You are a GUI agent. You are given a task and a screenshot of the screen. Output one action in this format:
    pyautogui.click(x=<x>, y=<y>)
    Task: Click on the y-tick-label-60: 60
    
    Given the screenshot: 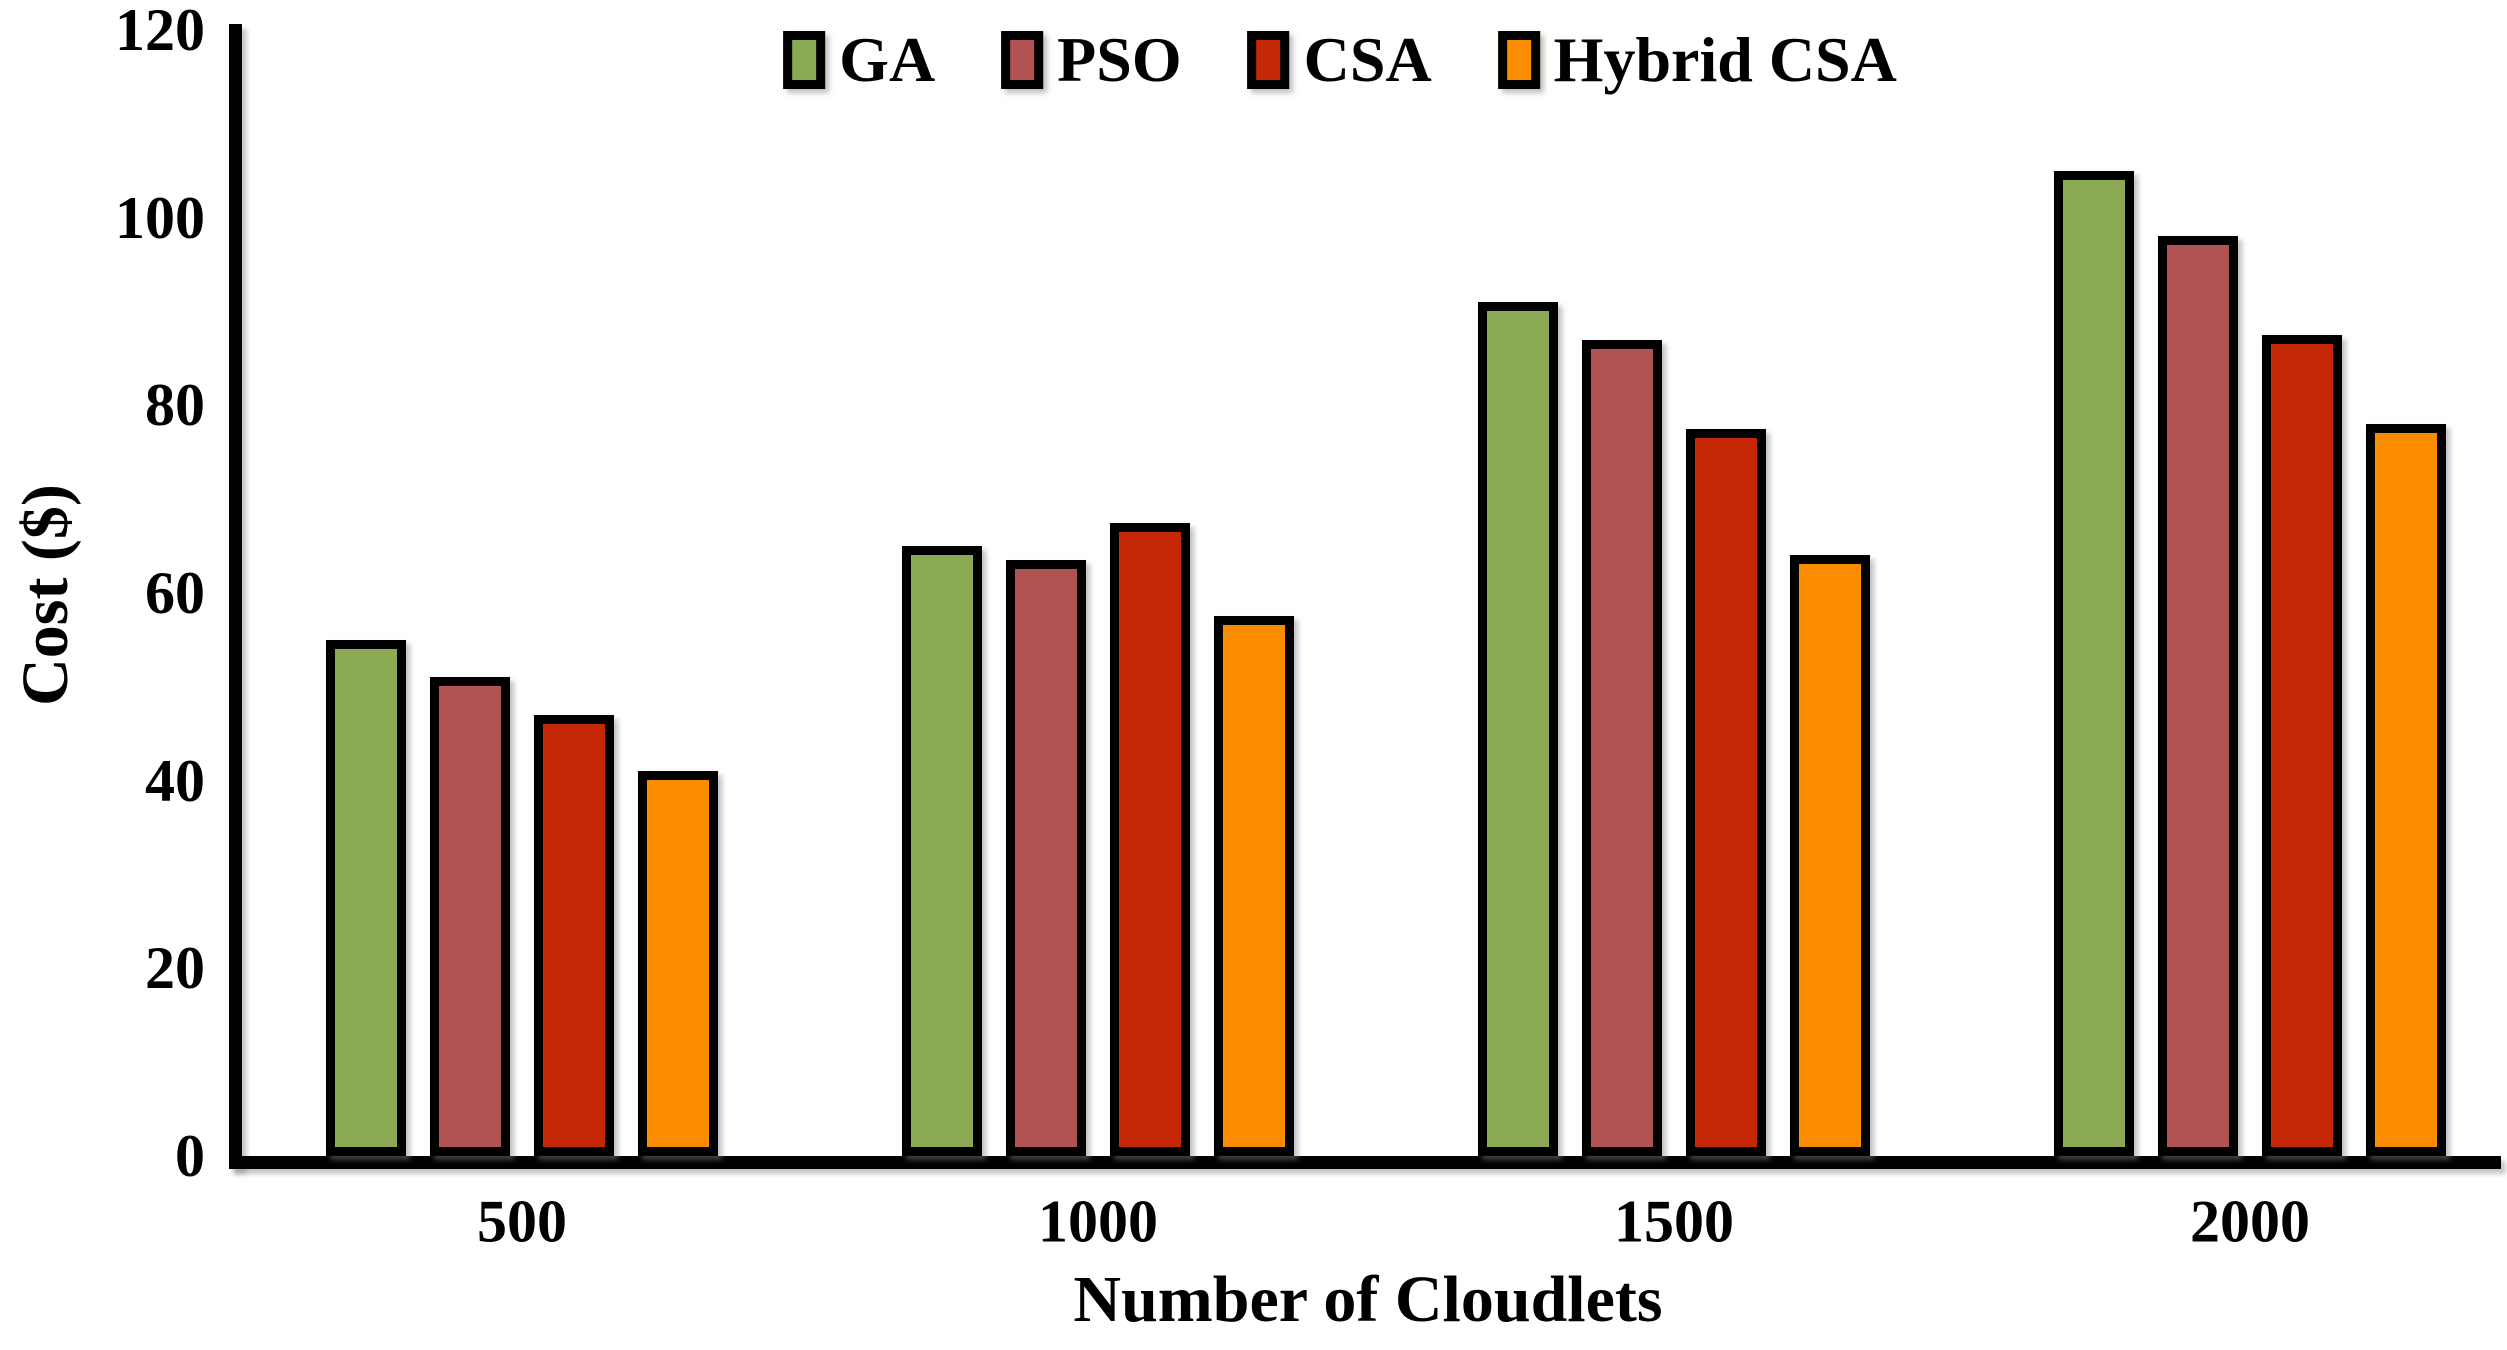 What is the action you would take?
    pyautogui.click(x=175, y=593)
    